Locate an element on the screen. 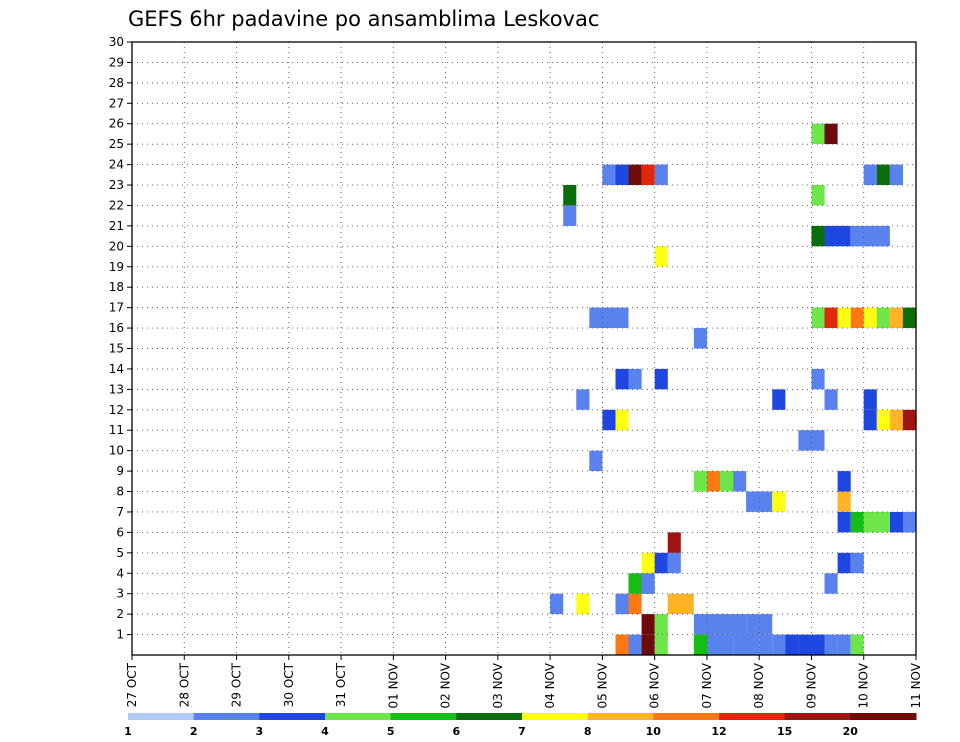 Image resolution: width=960 pixels, height=742 pixels. y-tick-label: 6 is located at coordinates (120, 532).